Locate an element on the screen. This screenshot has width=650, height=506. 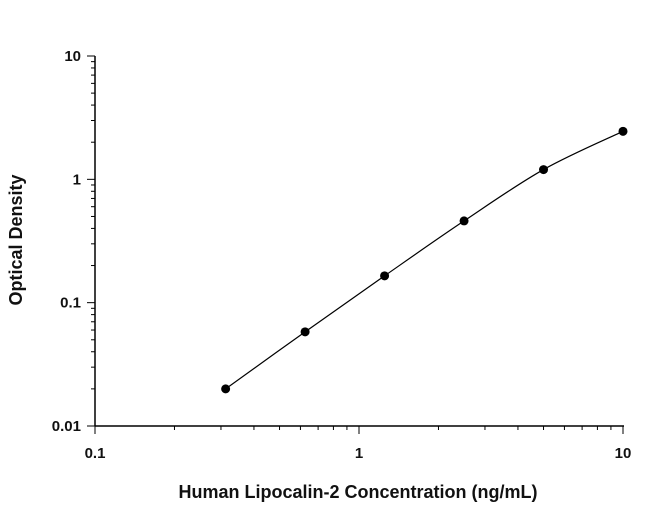
y-tick-label: 0.01 is located at coordinates (66, 426).